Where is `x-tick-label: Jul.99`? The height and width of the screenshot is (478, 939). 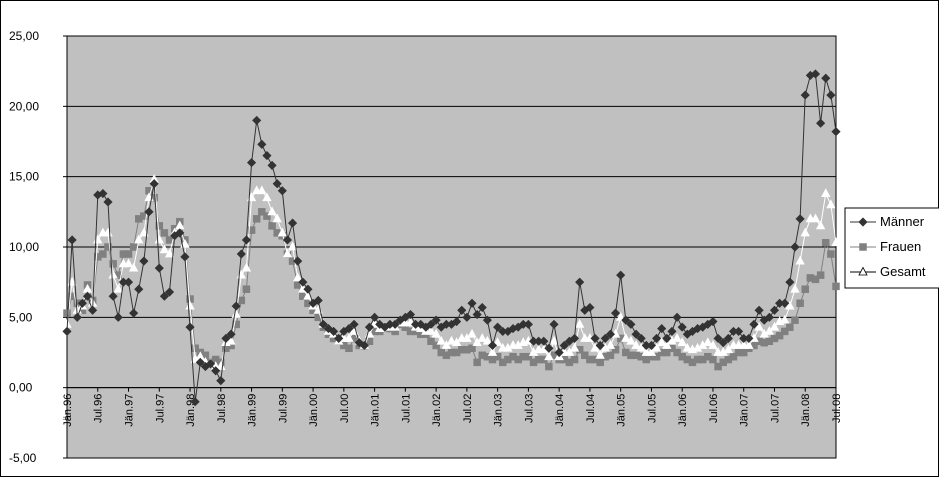
x-tick-label: Jul.99 is located at coordinates (283, 408).